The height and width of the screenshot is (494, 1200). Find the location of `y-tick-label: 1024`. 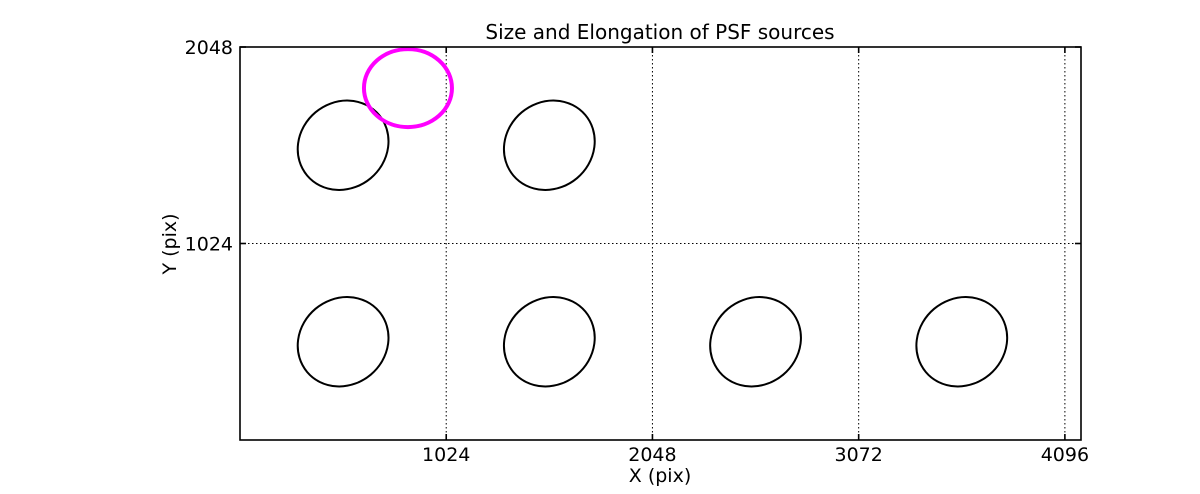

y-tick-label: 1024 is located at coordinates (209, 245).